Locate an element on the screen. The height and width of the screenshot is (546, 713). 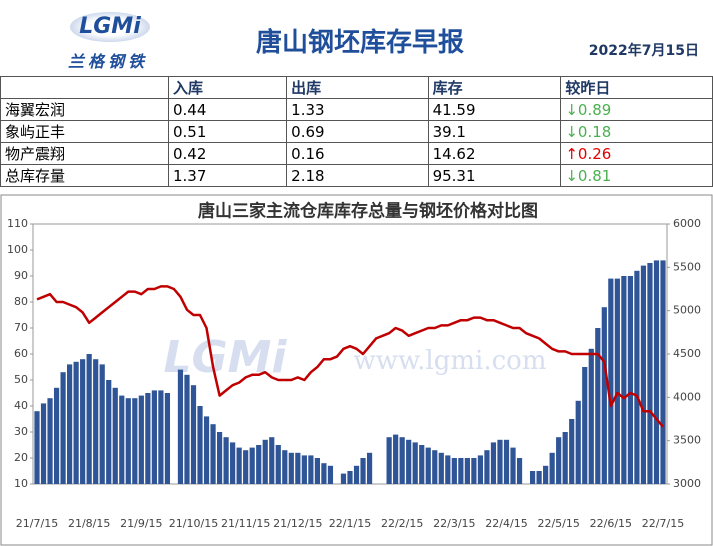
y-tick-label: 70 is located at coordinates (21, 327).